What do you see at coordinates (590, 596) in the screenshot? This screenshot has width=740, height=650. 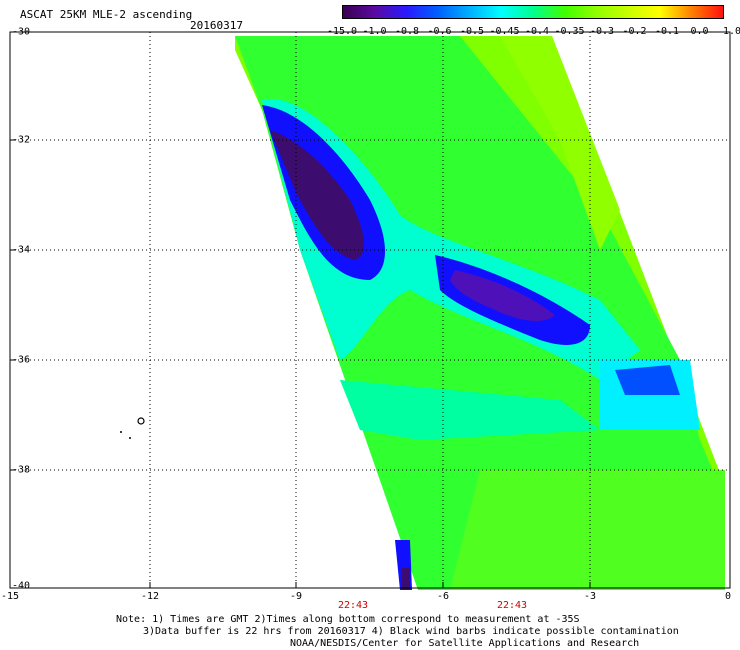 I see `lon-label: -3` at bounding box center [590, 596].